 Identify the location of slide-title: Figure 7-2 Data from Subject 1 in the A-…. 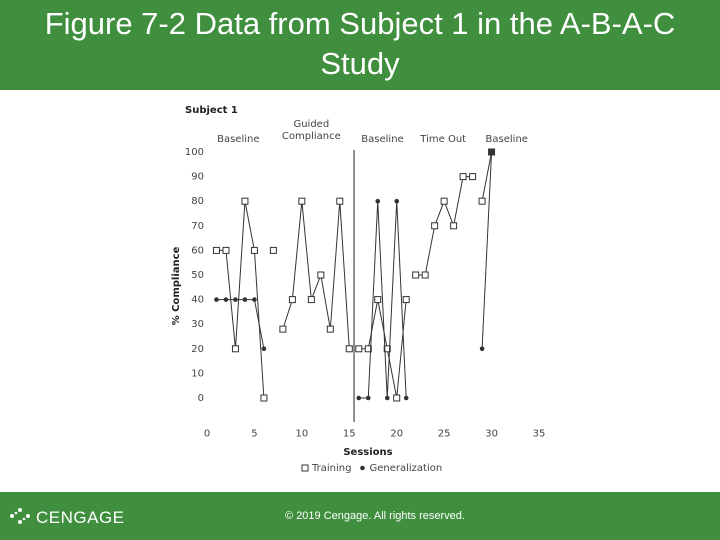
(360, 43).